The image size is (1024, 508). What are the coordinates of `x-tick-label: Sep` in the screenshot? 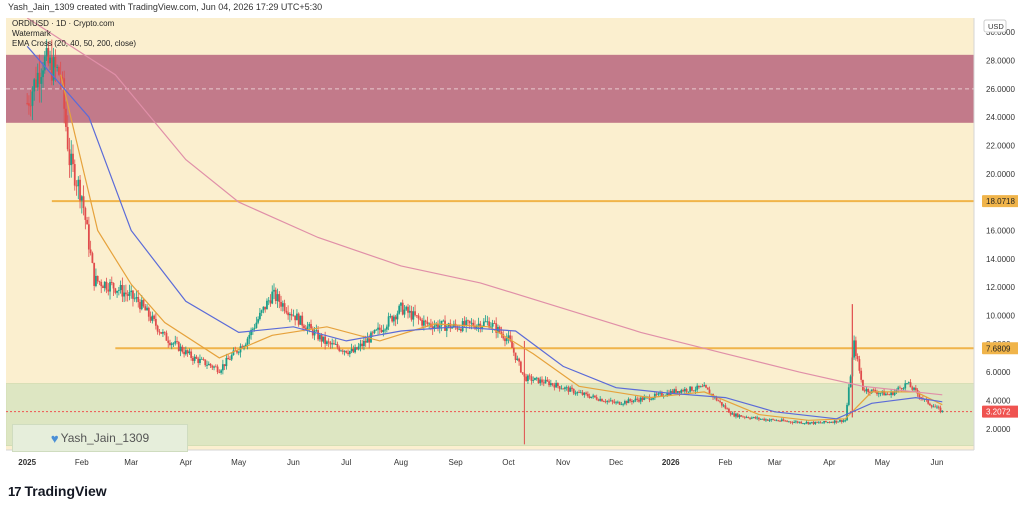 It's located at (456, 462).